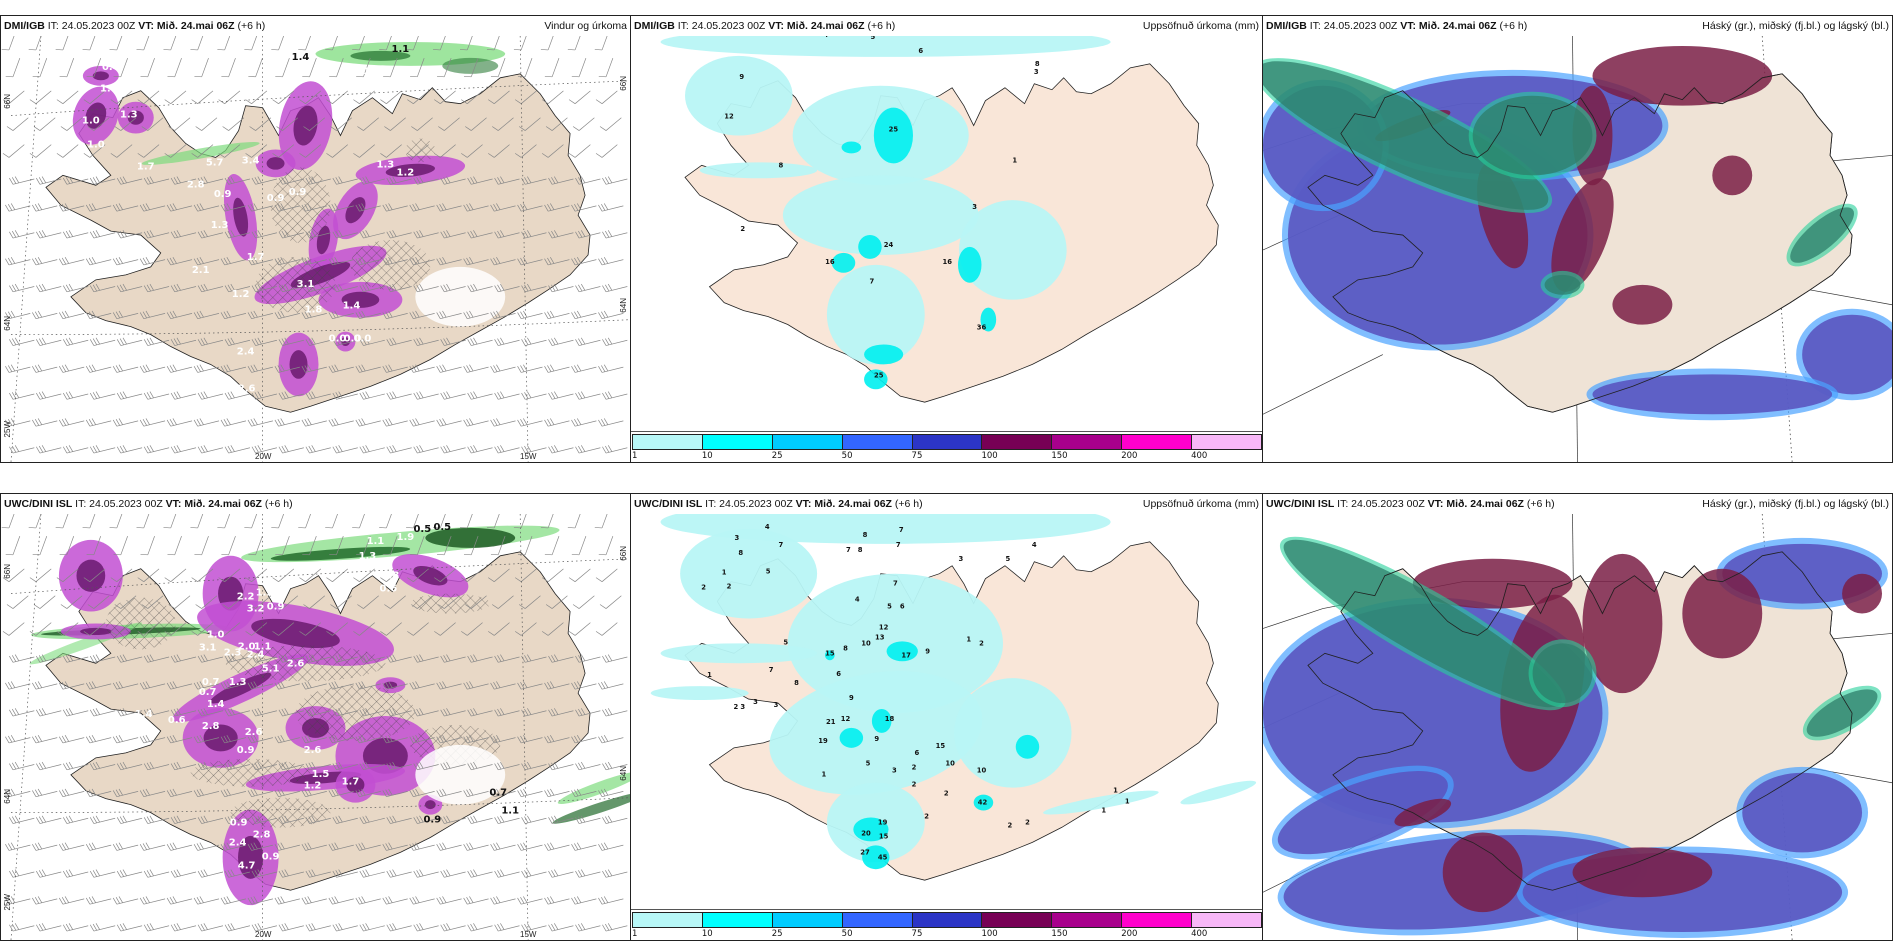 This screenshot has height=950, width=1900. Describe the element at coordinates (585, 26) in the screenshot. I see `panel-title: Vindur og úrkoma` at that location.